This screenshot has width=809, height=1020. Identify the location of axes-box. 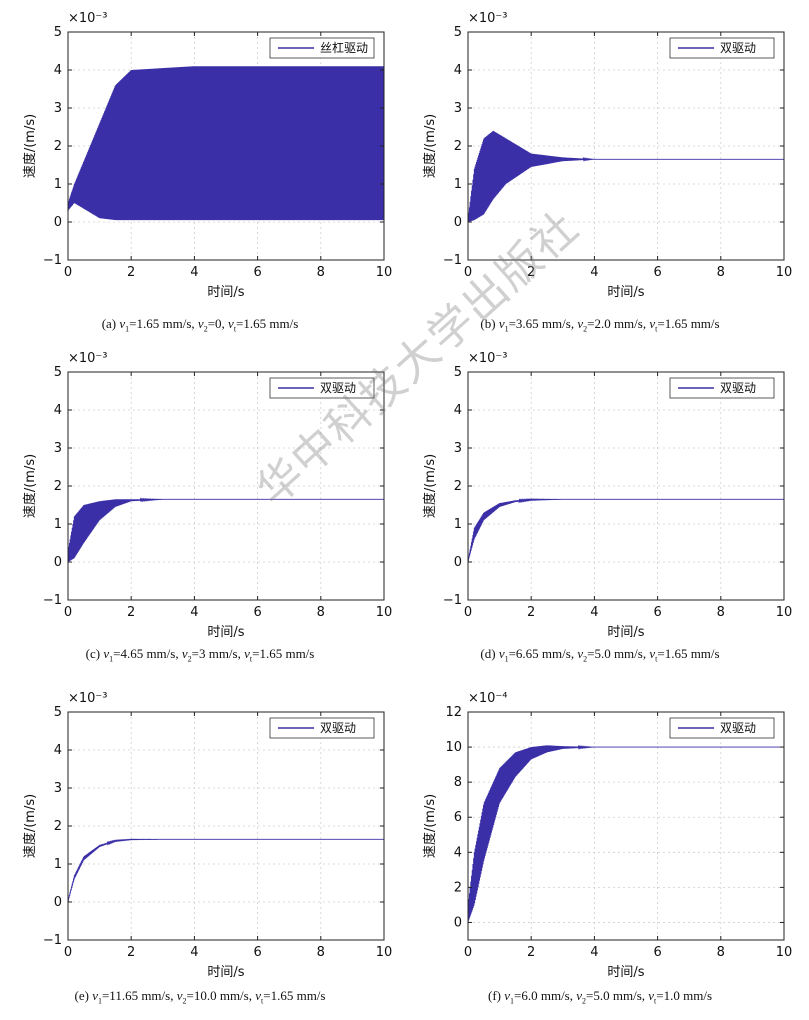
(626, 826).